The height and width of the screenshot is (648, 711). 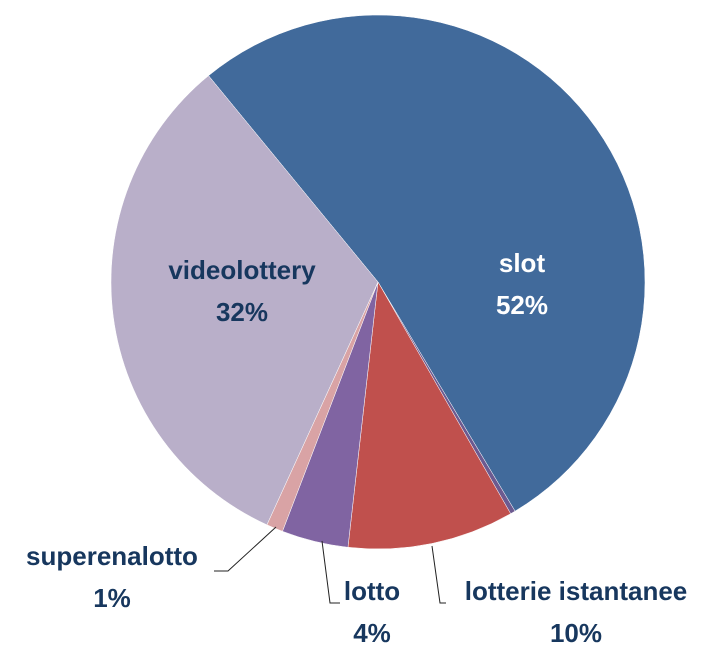 I want to click on value-label: 10%, so click(x=576, y=633).